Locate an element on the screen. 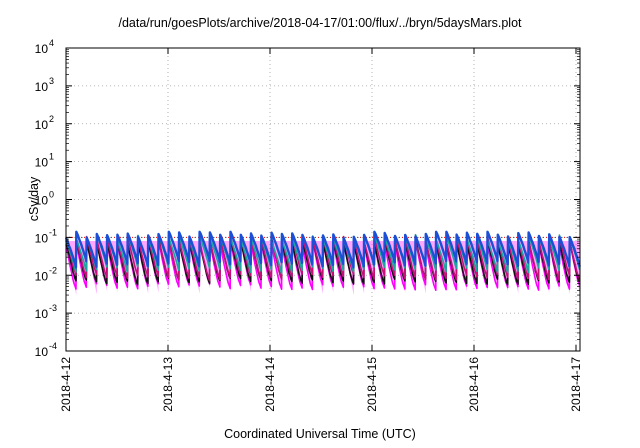 Image resolution: width=640 pixels, height=448 pixels. x-axis-title: Coordinated Universal Time (UTC) is located at coordinates (320, 434).